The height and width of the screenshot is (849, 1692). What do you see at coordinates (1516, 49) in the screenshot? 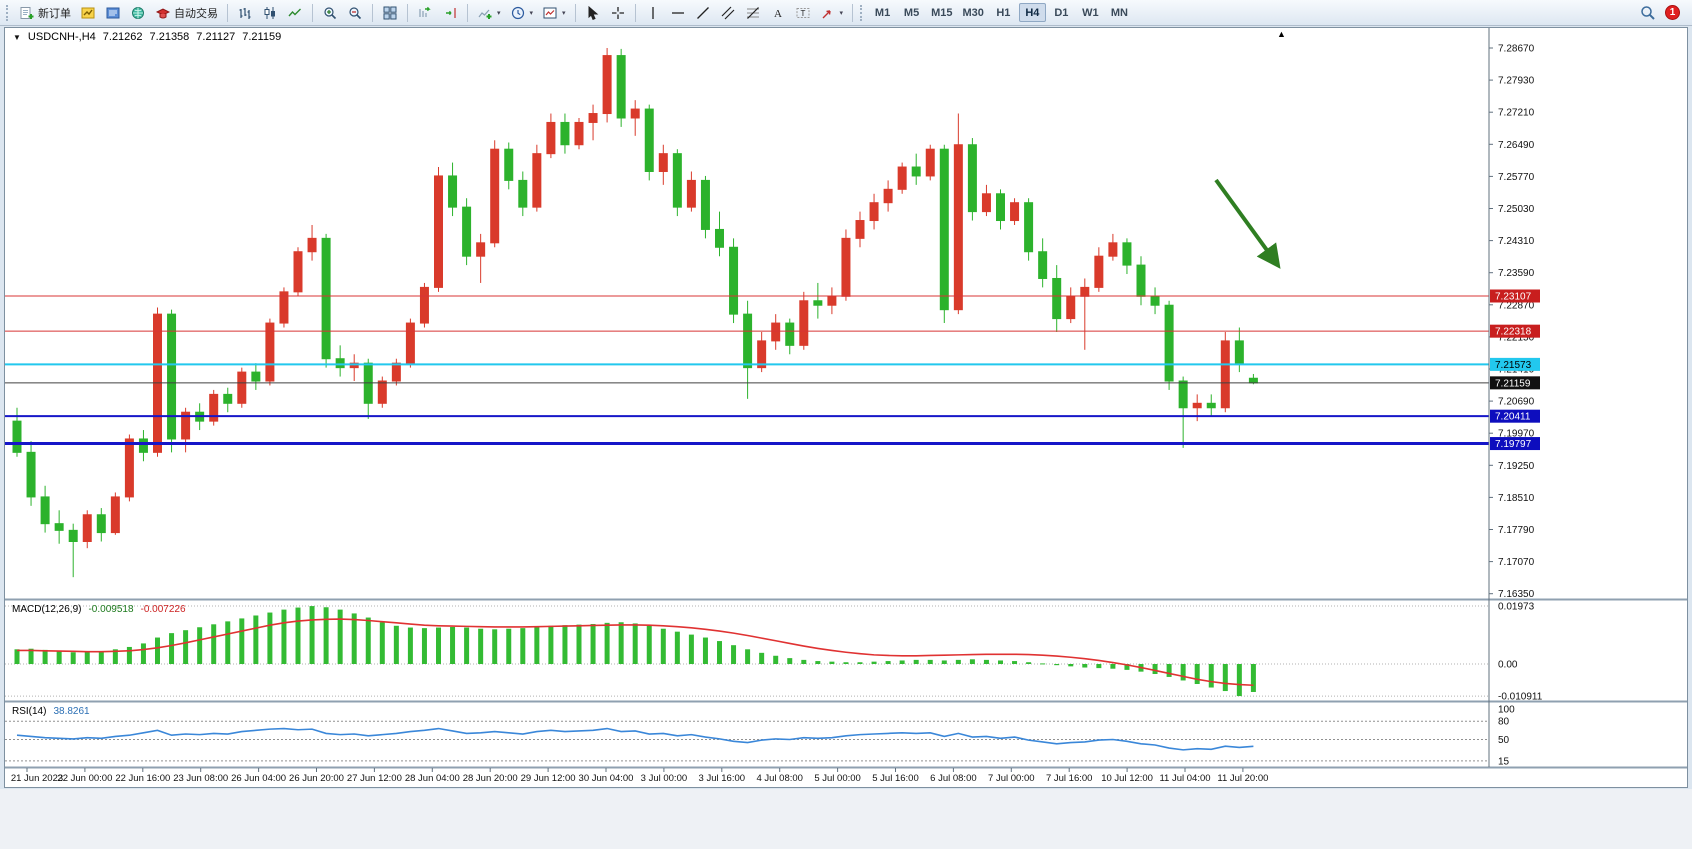
I see `price-axis-label: 7.28670` at bounding box center [1516, 49].